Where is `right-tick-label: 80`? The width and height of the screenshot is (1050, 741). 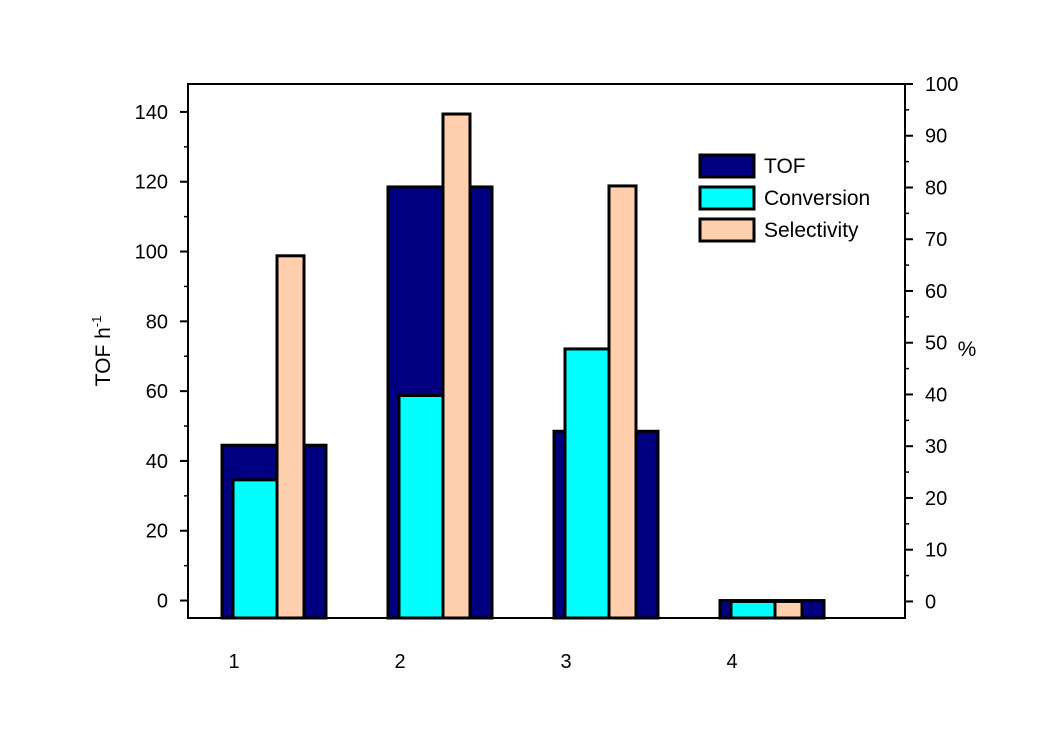
right-tick-label: 80 is located at coordinates (936, 188).